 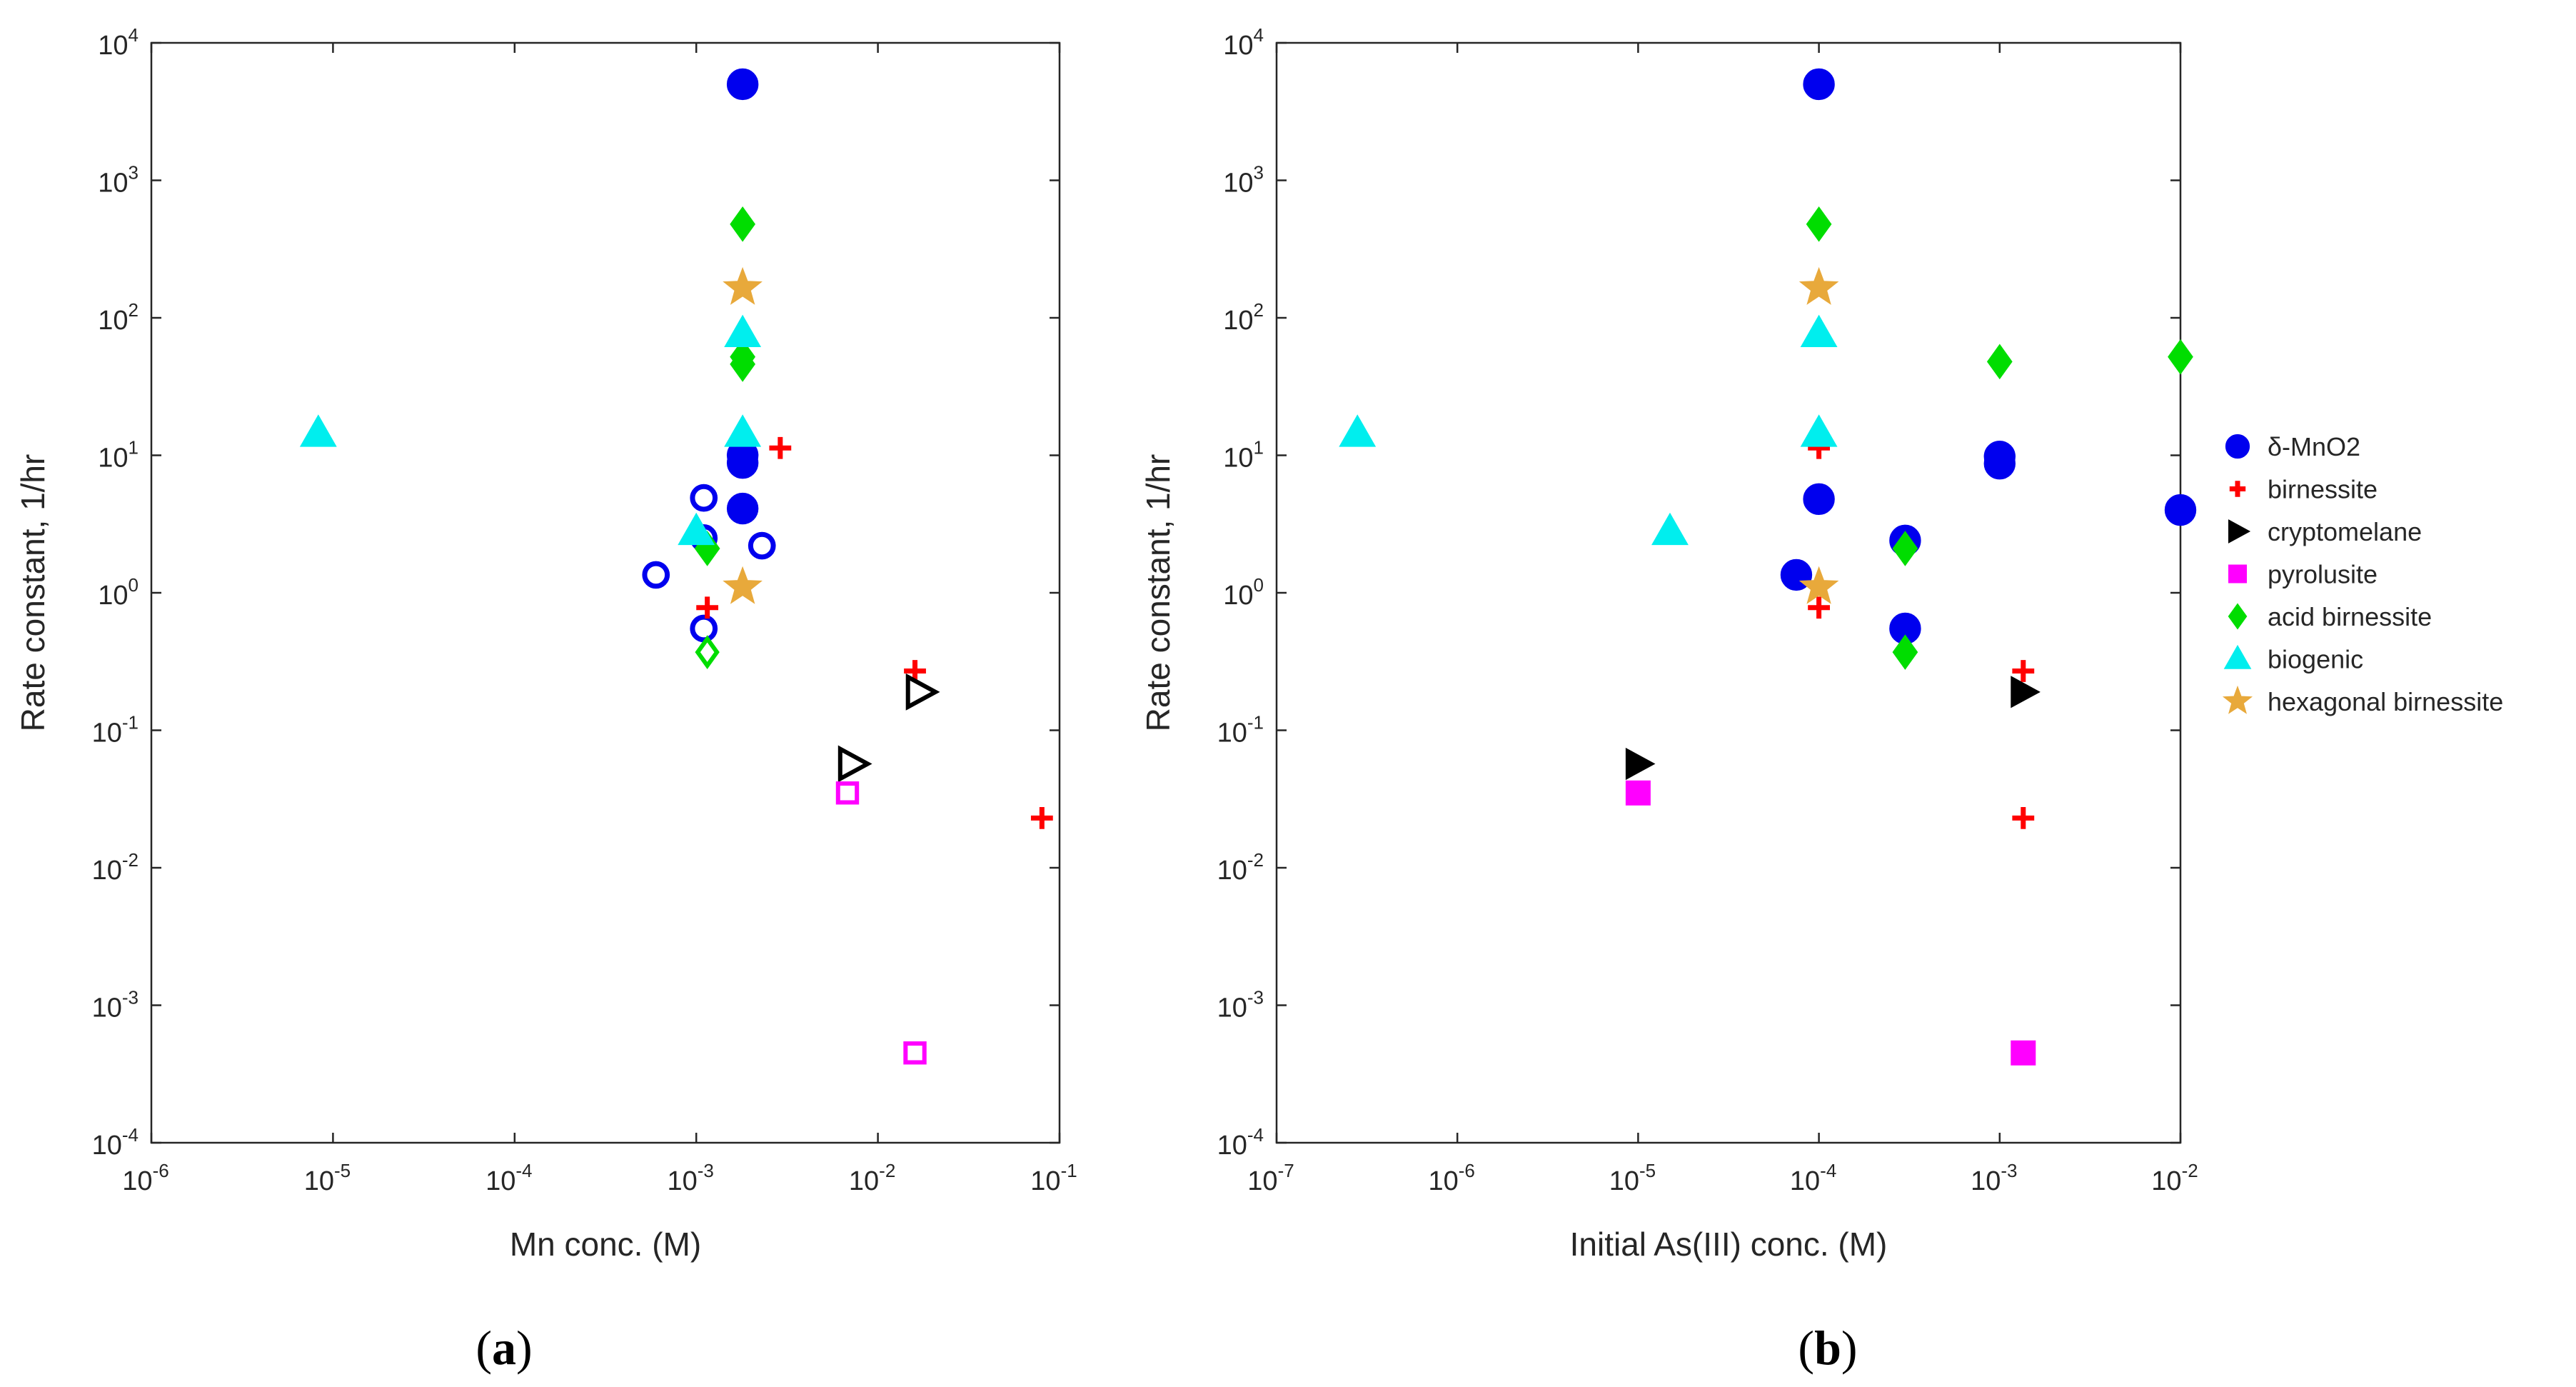 What do you see at coordinates (1729, 1245) in the screenshot?
I see `x-axis-label: Initial As(III) conc. (M)` at bounding box center [1729, 1245].